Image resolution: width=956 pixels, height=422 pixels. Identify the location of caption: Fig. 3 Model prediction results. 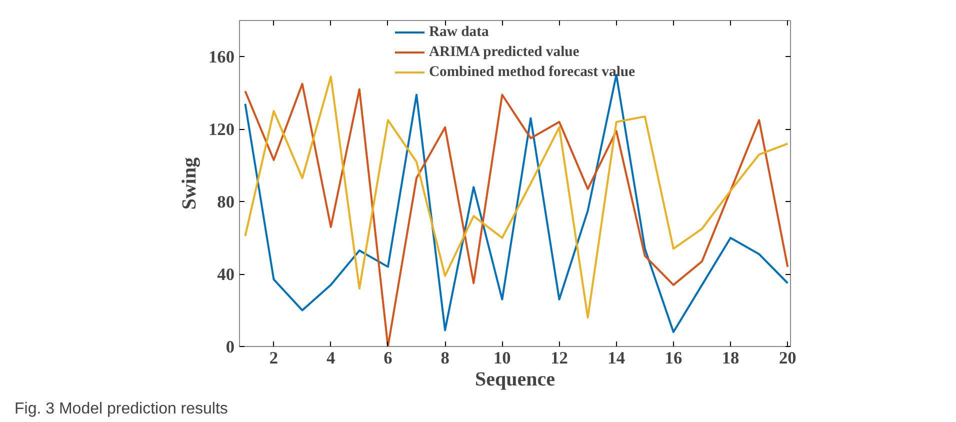
(121, 409).